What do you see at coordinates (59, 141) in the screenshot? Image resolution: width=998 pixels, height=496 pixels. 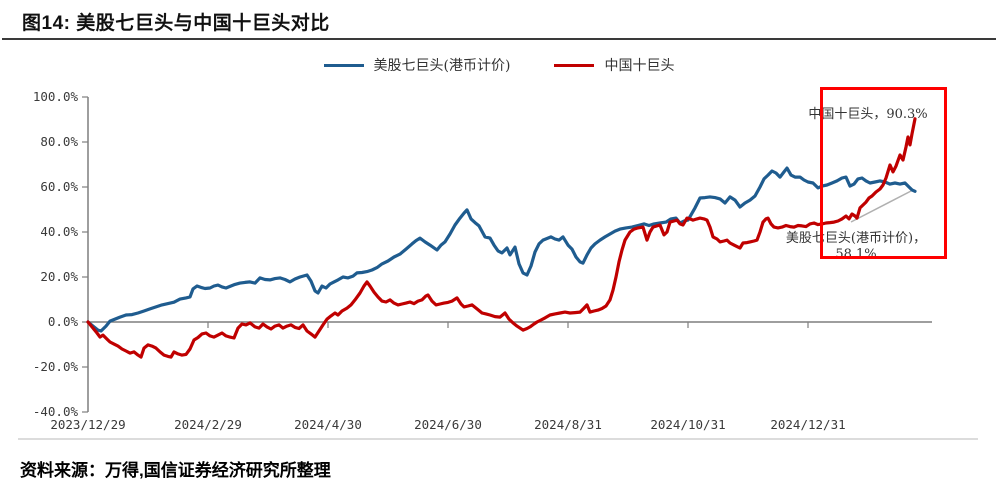 I see `y-tick-label: 80.0%` at bounding box center [59, 141].